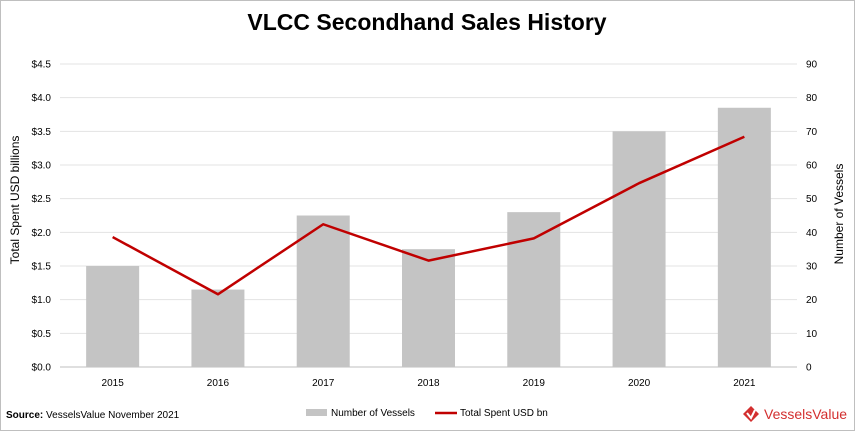 The image size is (855, 431). What do you see at coordinates (323, 291) in the screenshot?
I see `bar-2017` at bounding box center [323, 291].